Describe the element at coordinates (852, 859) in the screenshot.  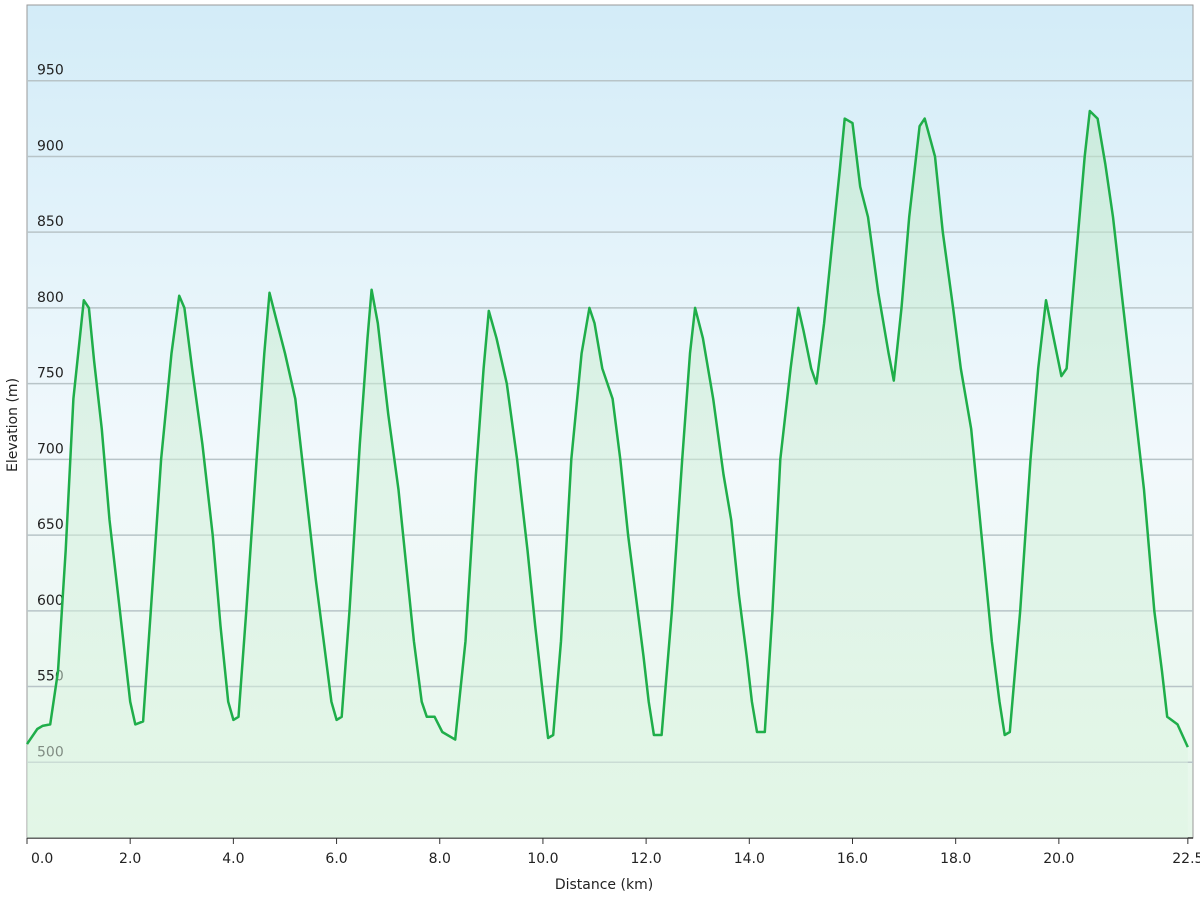
I see `x-tick-label: 16.0` at that location.